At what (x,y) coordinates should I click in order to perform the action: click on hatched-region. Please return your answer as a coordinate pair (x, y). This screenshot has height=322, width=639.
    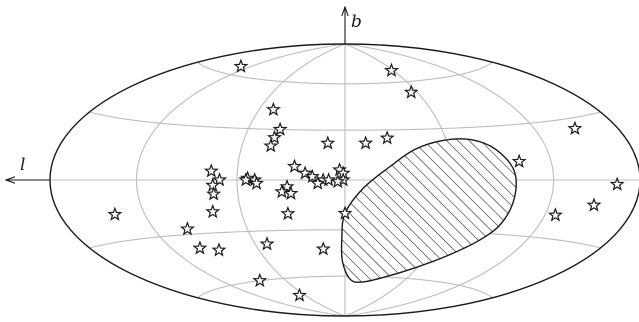
    Looking at the image, I should click on (428, 210).